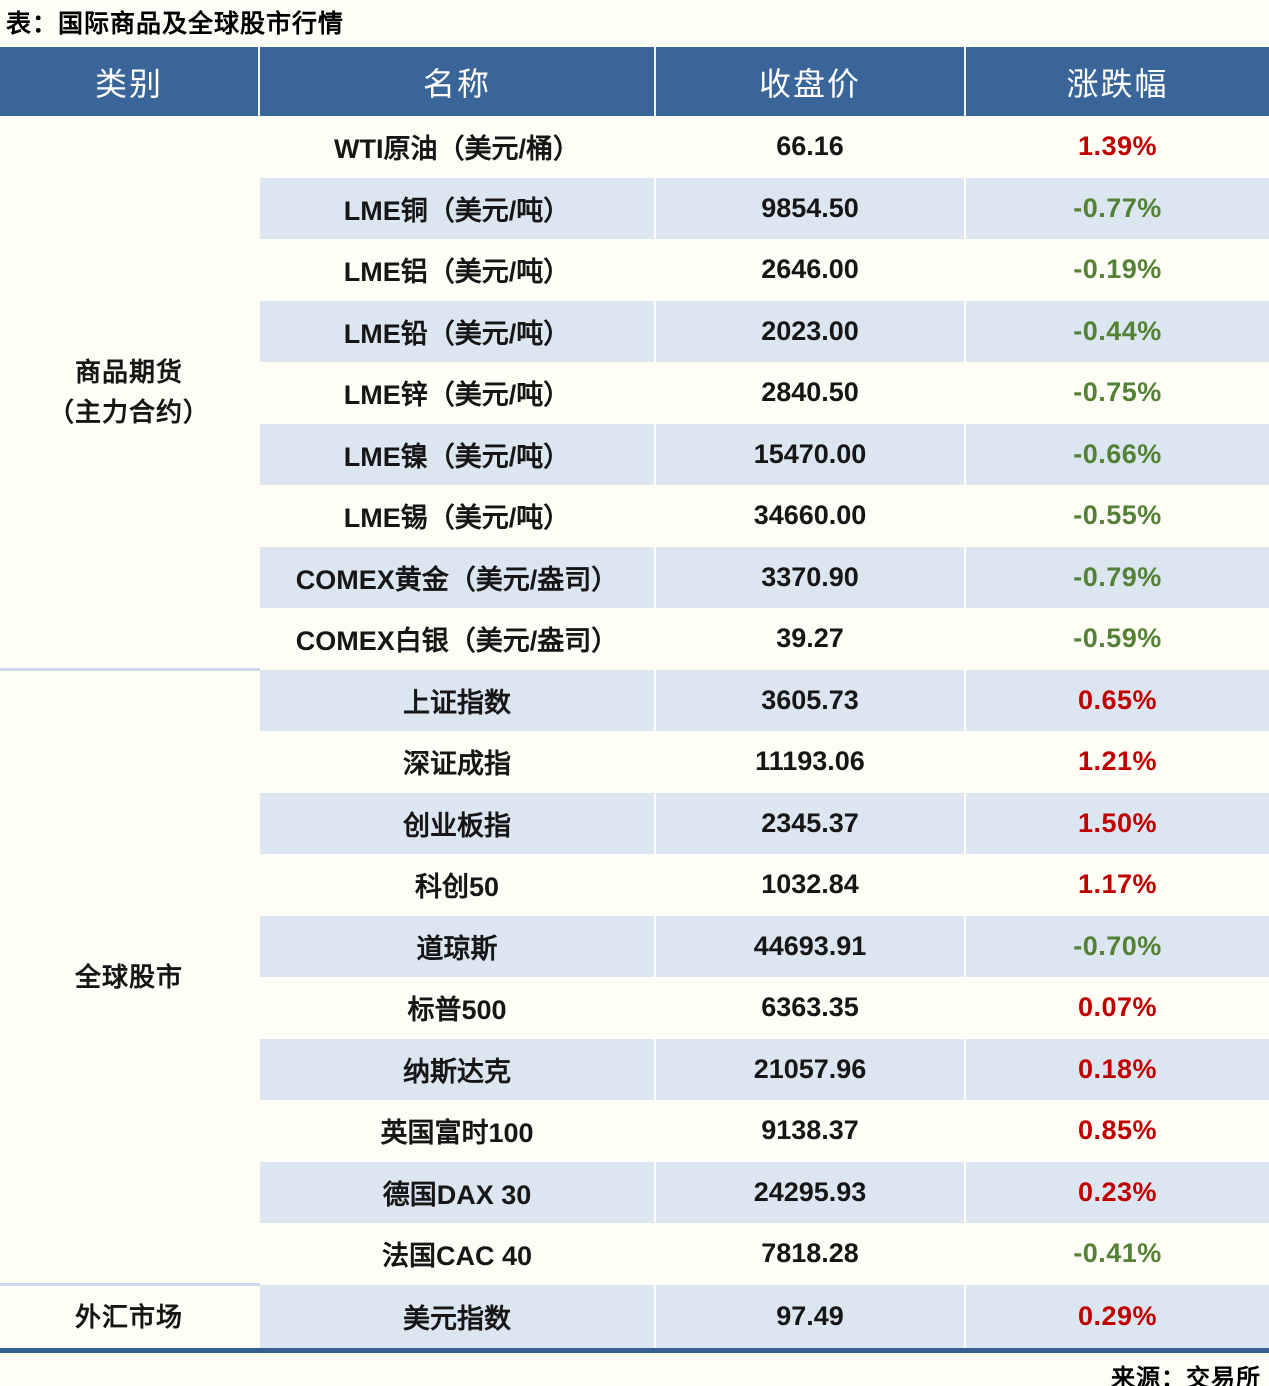  I want to click on change-cell: 1.21%, so click(1117, 761).